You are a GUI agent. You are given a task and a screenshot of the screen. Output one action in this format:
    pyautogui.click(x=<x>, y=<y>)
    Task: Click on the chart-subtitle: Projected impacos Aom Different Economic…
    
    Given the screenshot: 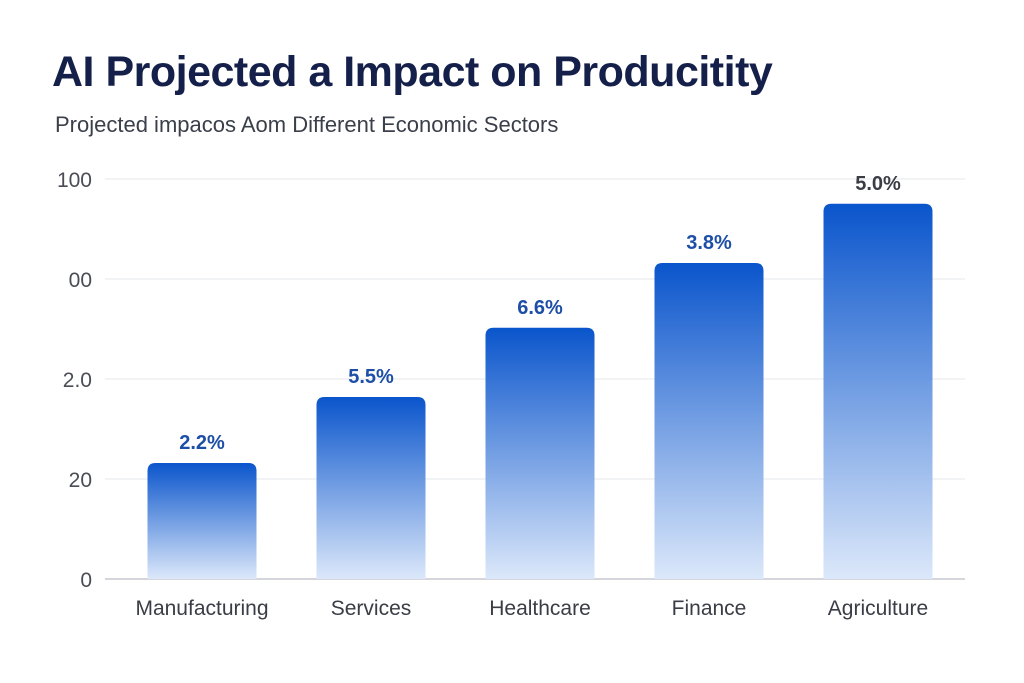 What is the action you would take?
    pyautogui.click(x=307, y=124)
    